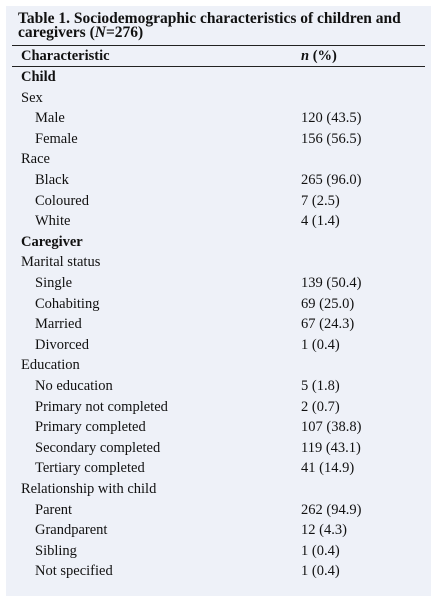 The image size is (438, 602). Describe the element at coordinates (218, 407) in the screenshot. I see `table-row: Primary not completed 2 (0.7)` at that location.